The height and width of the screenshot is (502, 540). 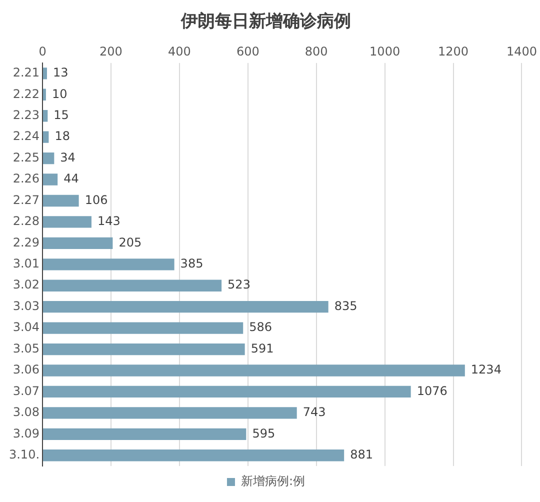 What do you see at coordinates (26, 199) in the screenshot?
I see `y-tick-label: 2.27` at bounding box center [26, 199].